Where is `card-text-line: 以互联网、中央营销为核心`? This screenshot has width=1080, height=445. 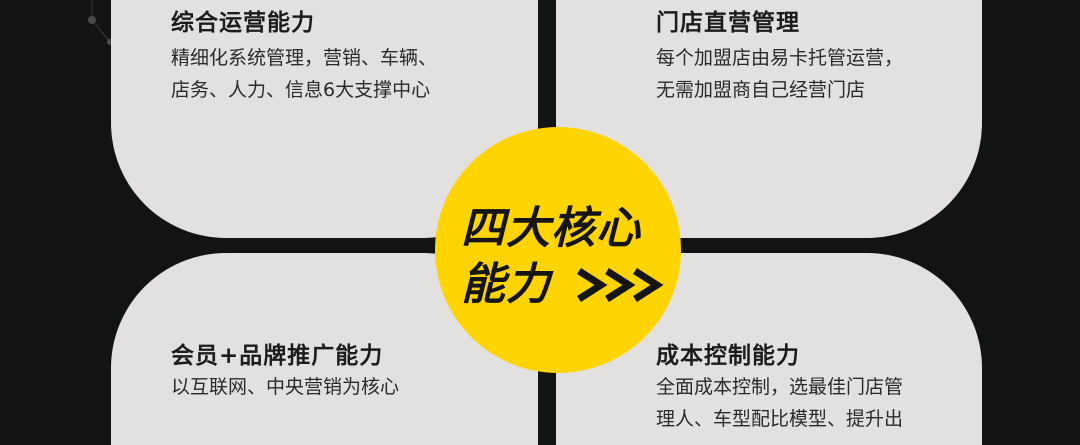 card-text-line: 以互联网、中央营销为核心 is located at coordinates (285, 387).